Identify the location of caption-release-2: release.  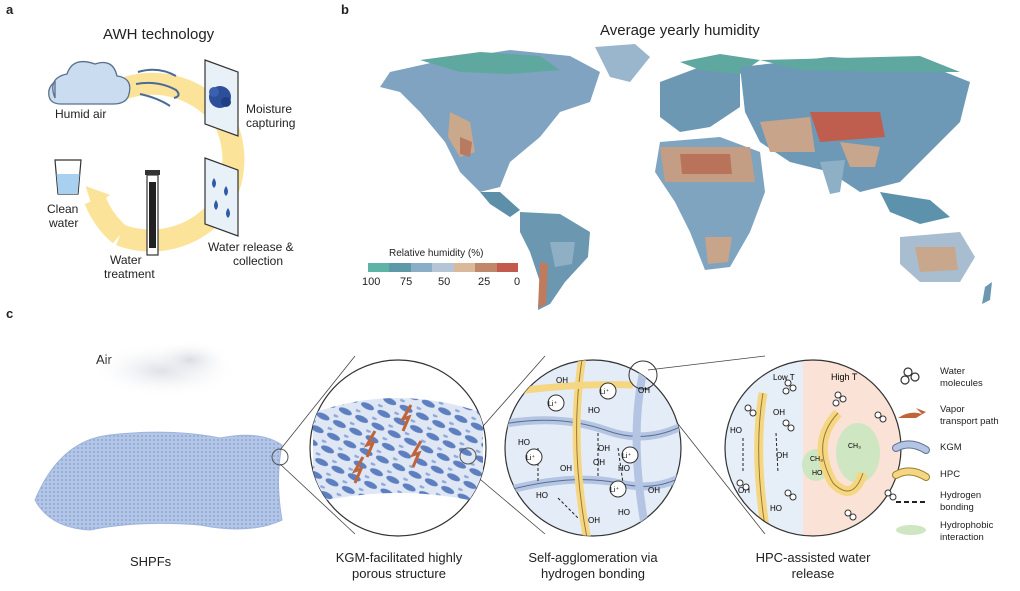
(813, 573).